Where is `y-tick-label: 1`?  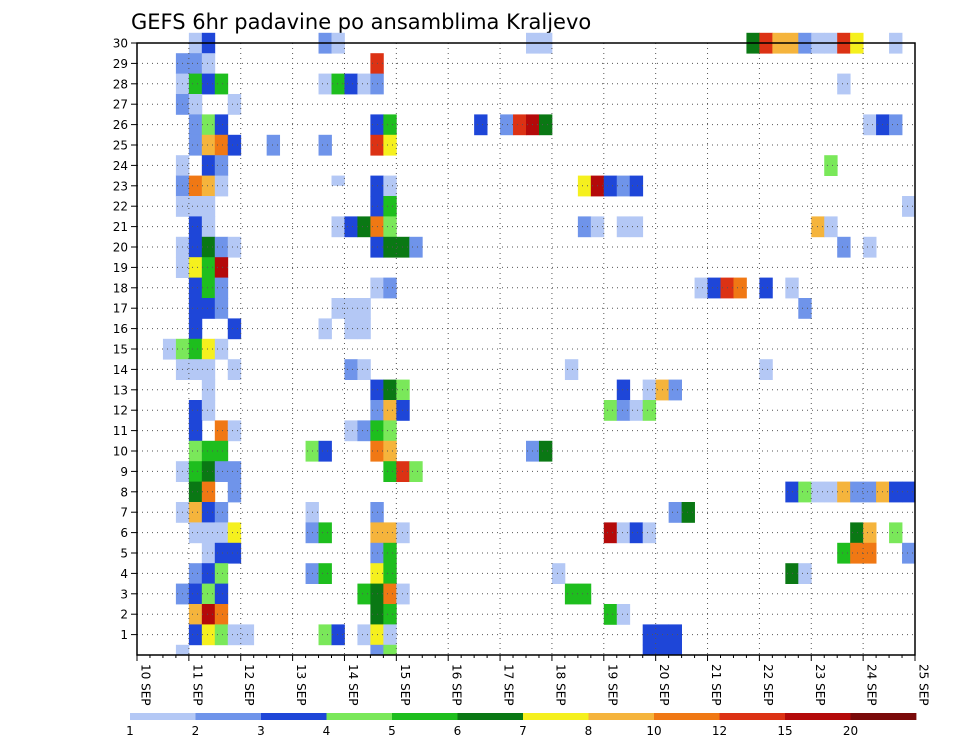 y-tick-label: 1 is located at coordinates (124, 635).